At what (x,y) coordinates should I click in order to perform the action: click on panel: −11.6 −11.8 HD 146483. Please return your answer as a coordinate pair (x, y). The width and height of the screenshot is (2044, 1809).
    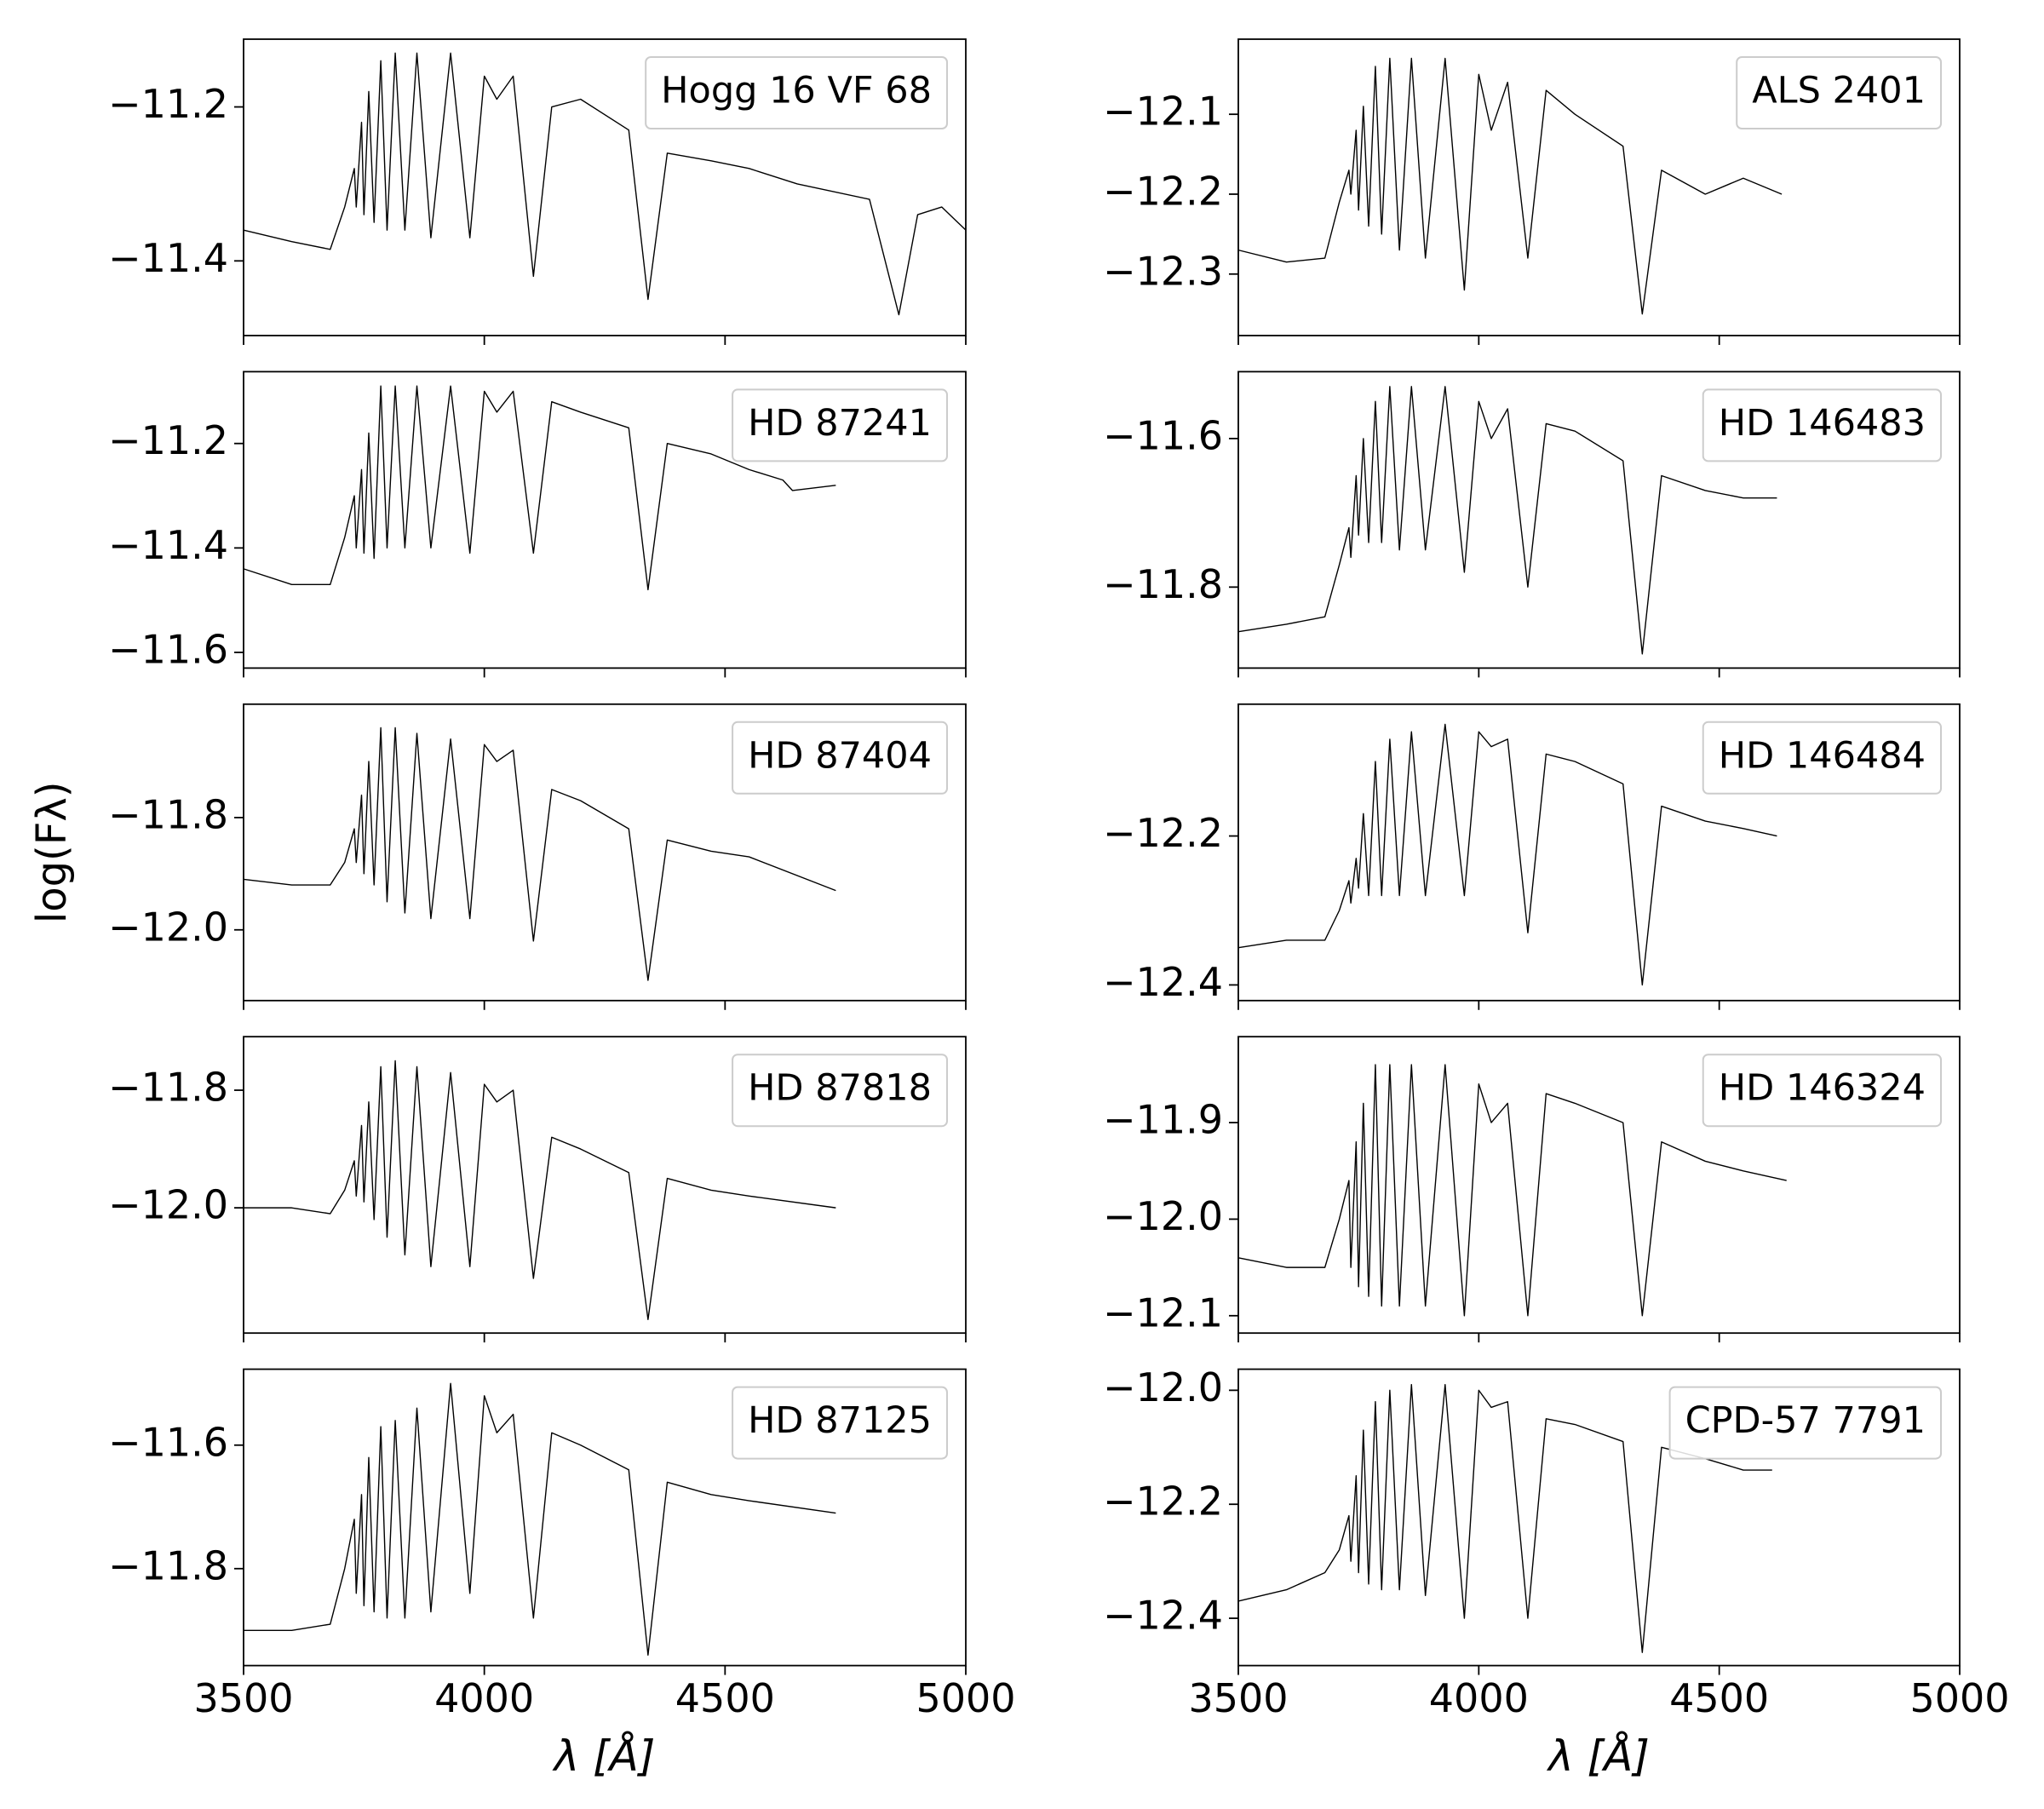
    Looking at the image, I should click on (1532, 524).